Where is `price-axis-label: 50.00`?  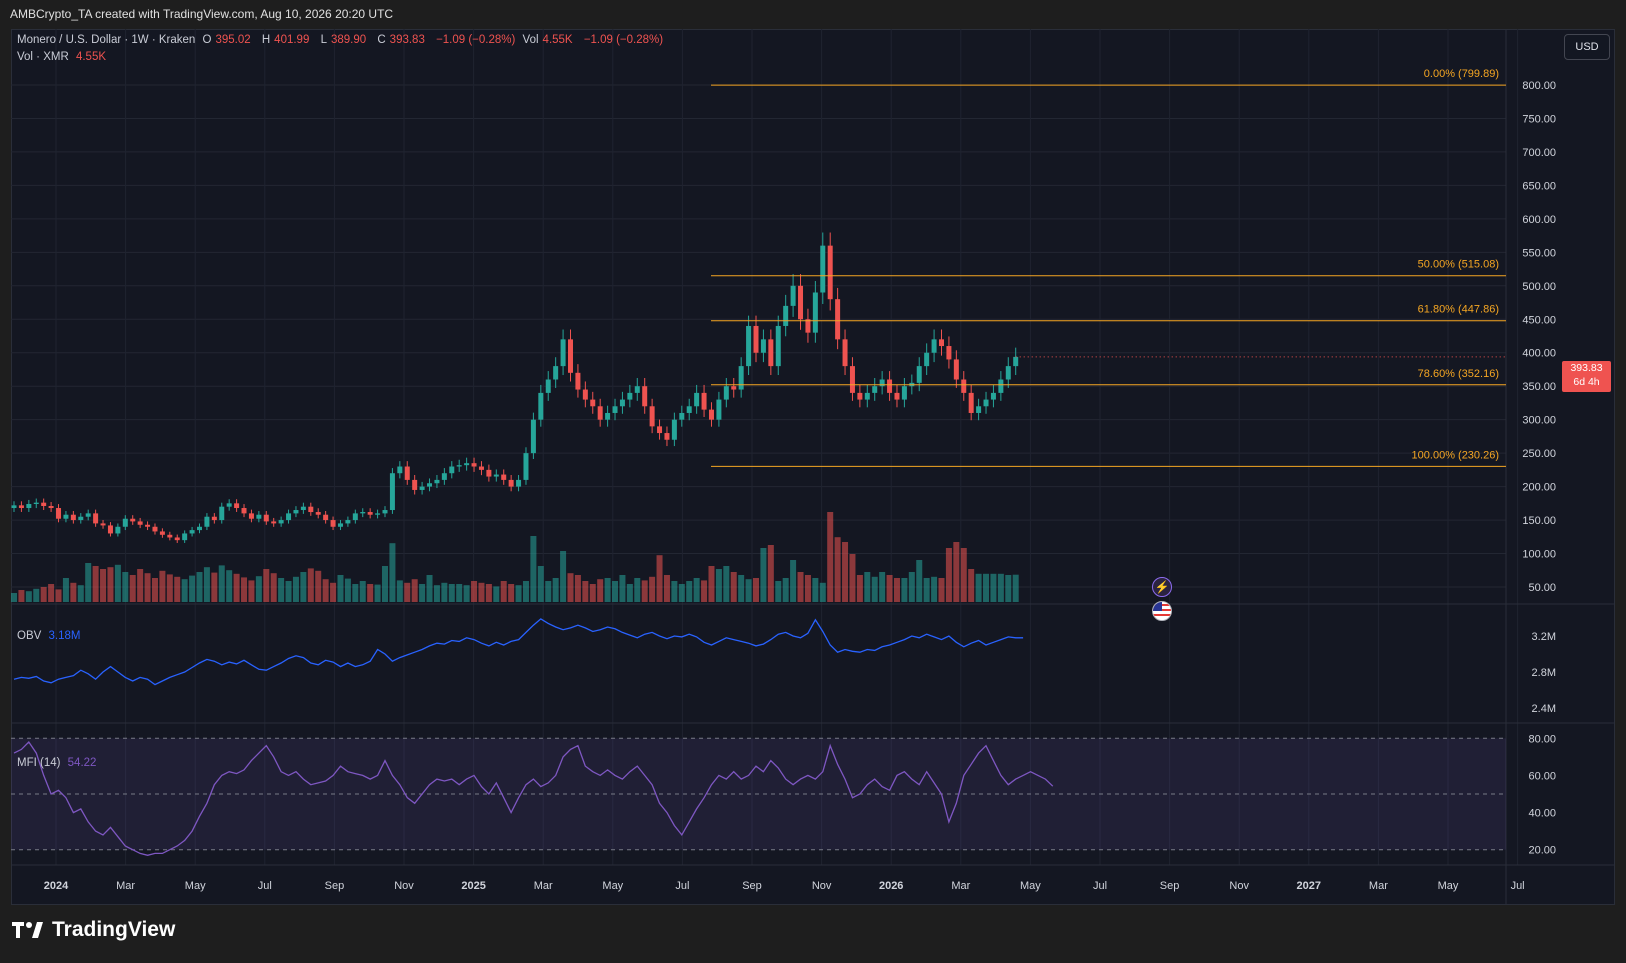
price-axis-label: 50.00 is located at coordinates (1542, 588).